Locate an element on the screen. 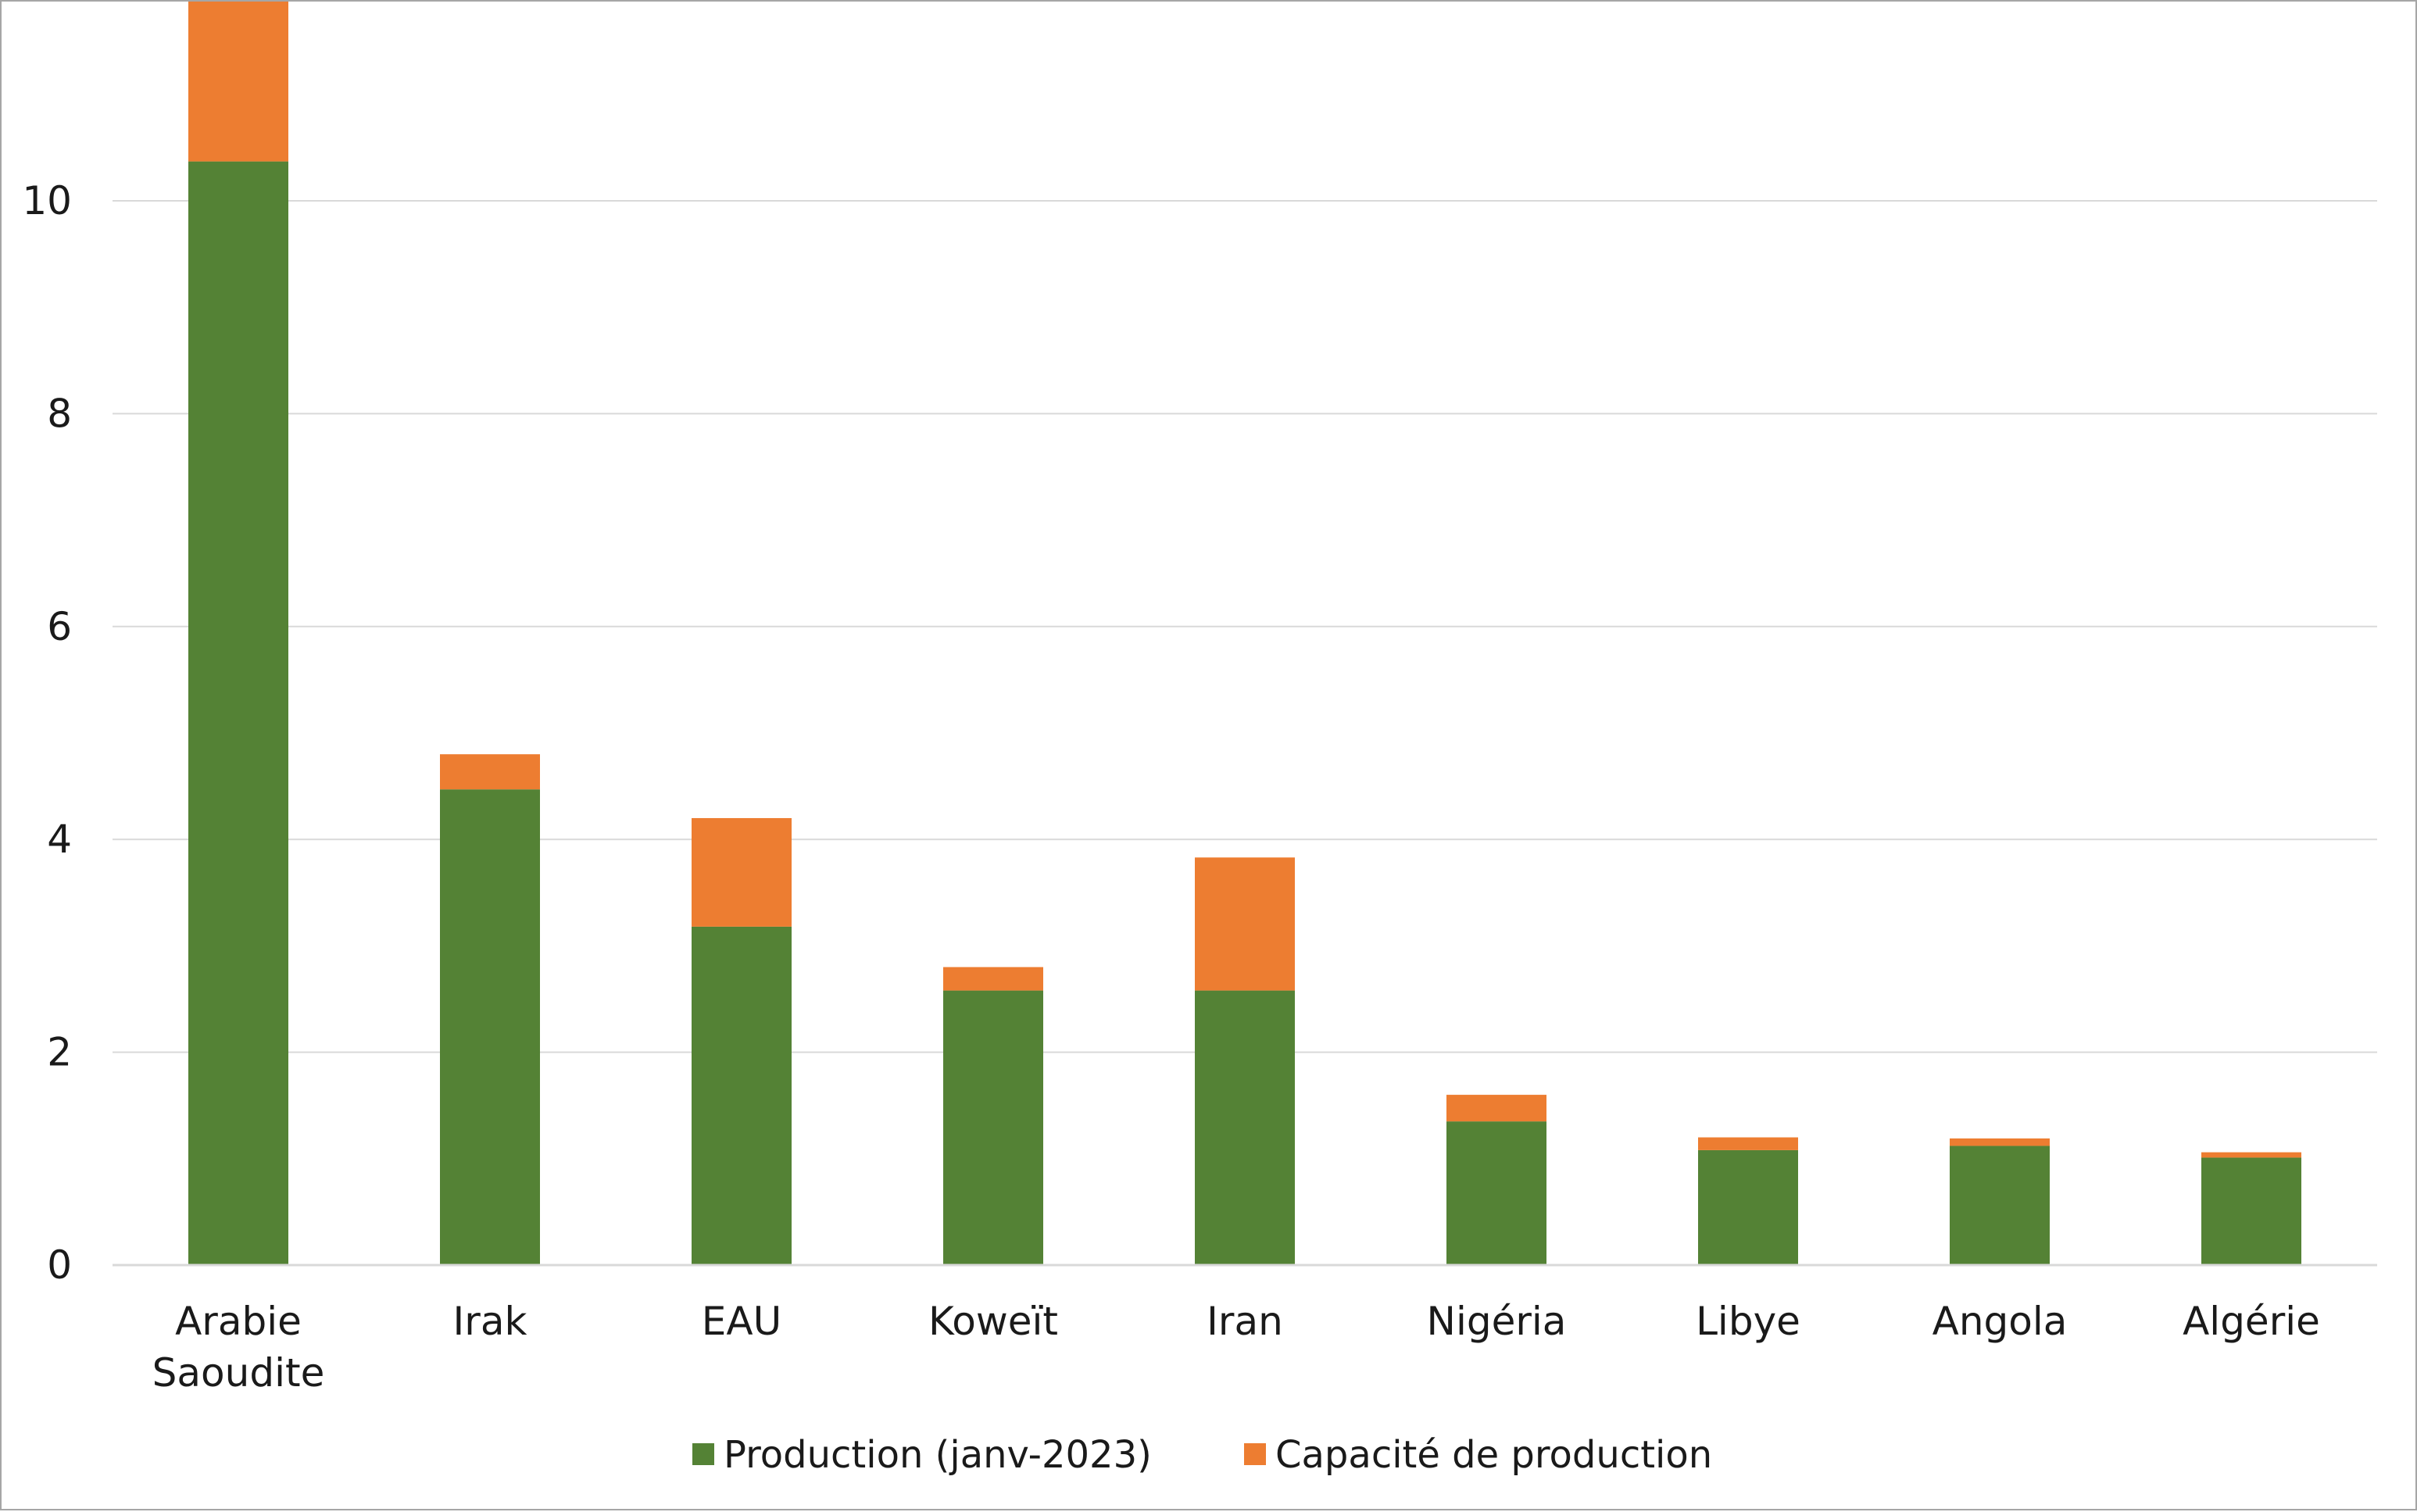 This screenshot has height=1512, width=2417. y-tick-label: 2 is located at coordinates (60, 1052).